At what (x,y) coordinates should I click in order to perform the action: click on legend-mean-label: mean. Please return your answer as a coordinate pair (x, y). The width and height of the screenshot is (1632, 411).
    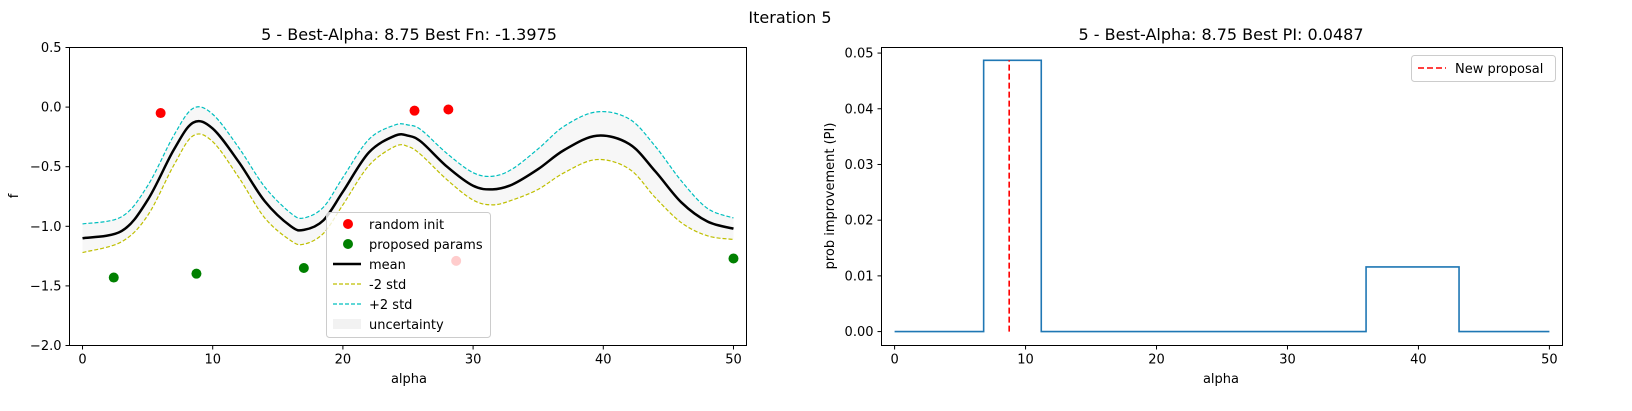
    Looking at the image, I should click on (387, 265).